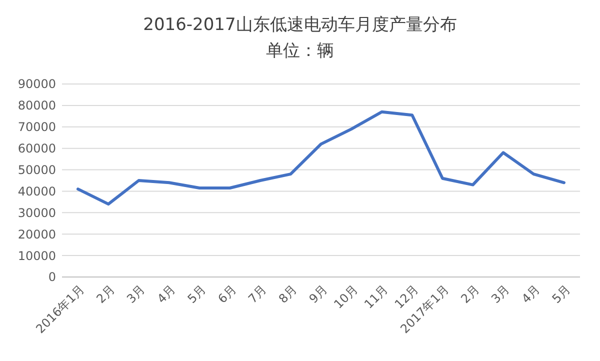  What do you see at coordinates (300, 51) in the screenshot?
I see `chart-subtitle: 单位：辆` at bounding box center [300, 51].